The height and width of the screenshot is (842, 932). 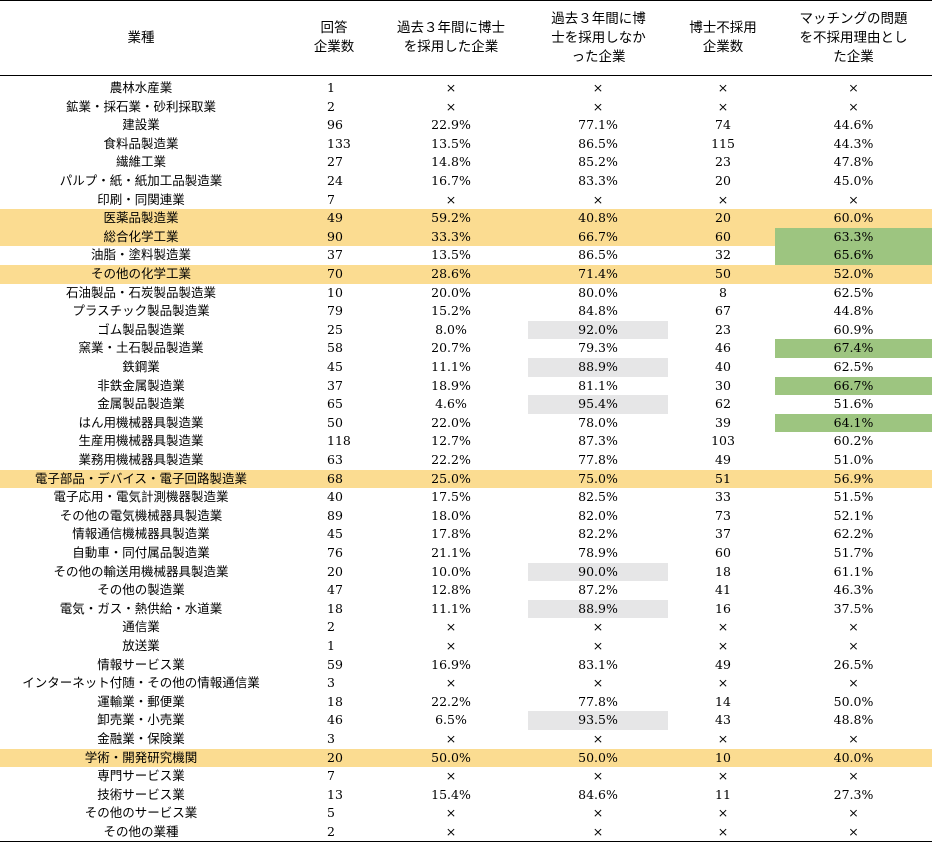 I want to click on row-industry: インターネット付随・その他の情報通信業, so click(x=141, y=683).